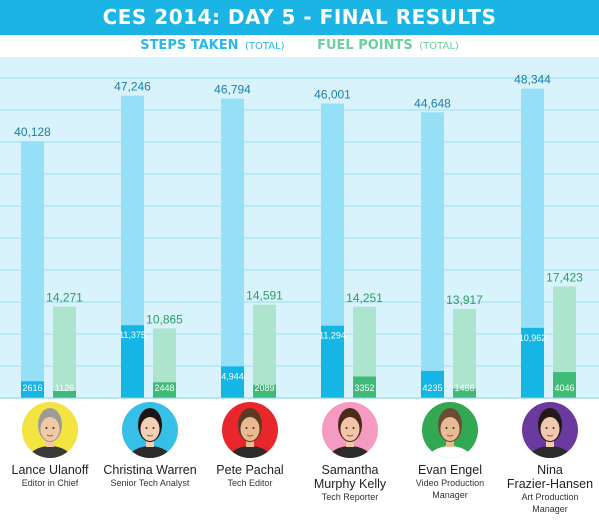 Image resolution: width=599 pixels, height=522 pixels. Describe the element at coordinates (250, 483) in the screenshot. I see `person-role: Tech Editor` at that location.